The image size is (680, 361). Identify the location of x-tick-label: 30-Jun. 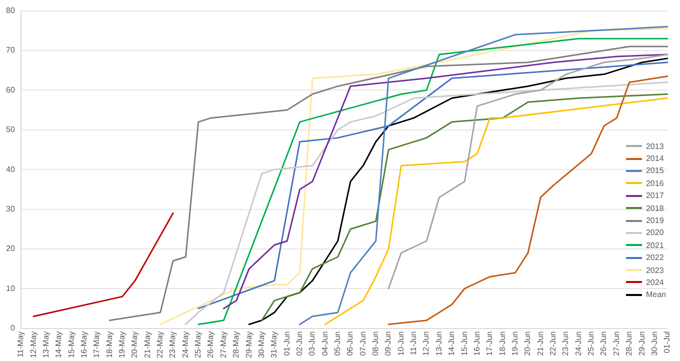
(654, 343).